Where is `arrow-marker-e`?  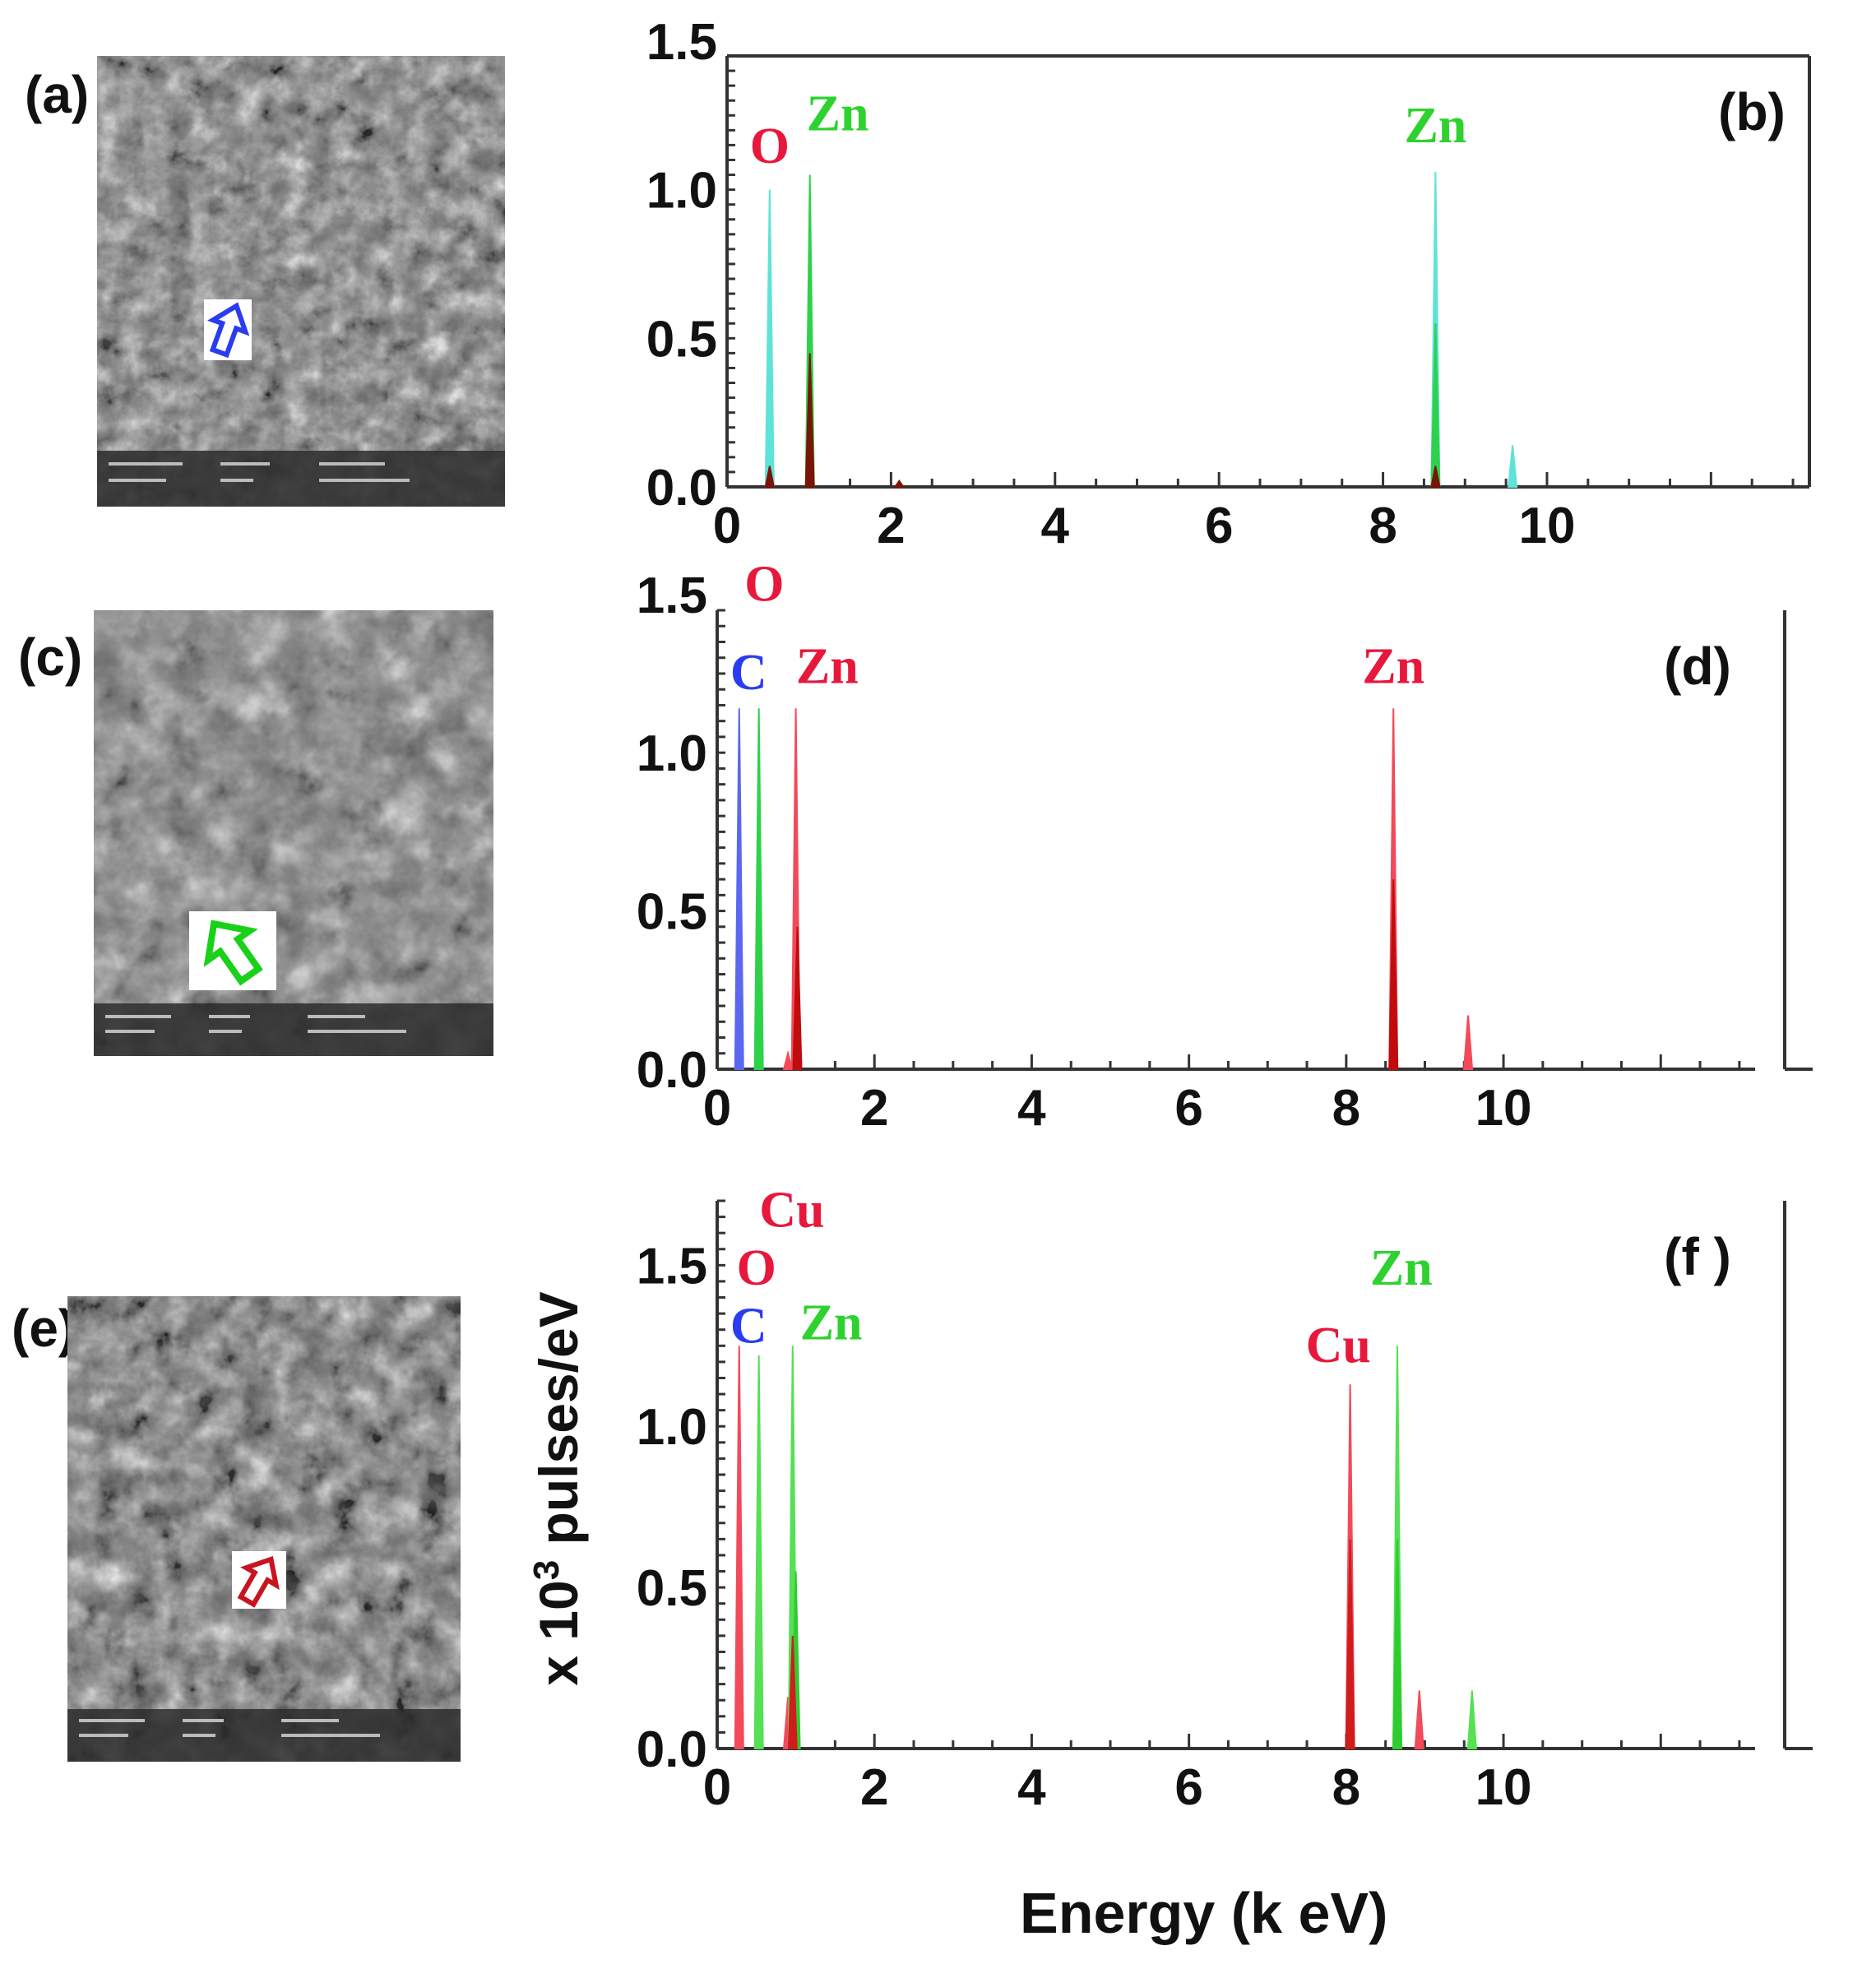 arrow-marker-e is located at coordinates (259, 1580).